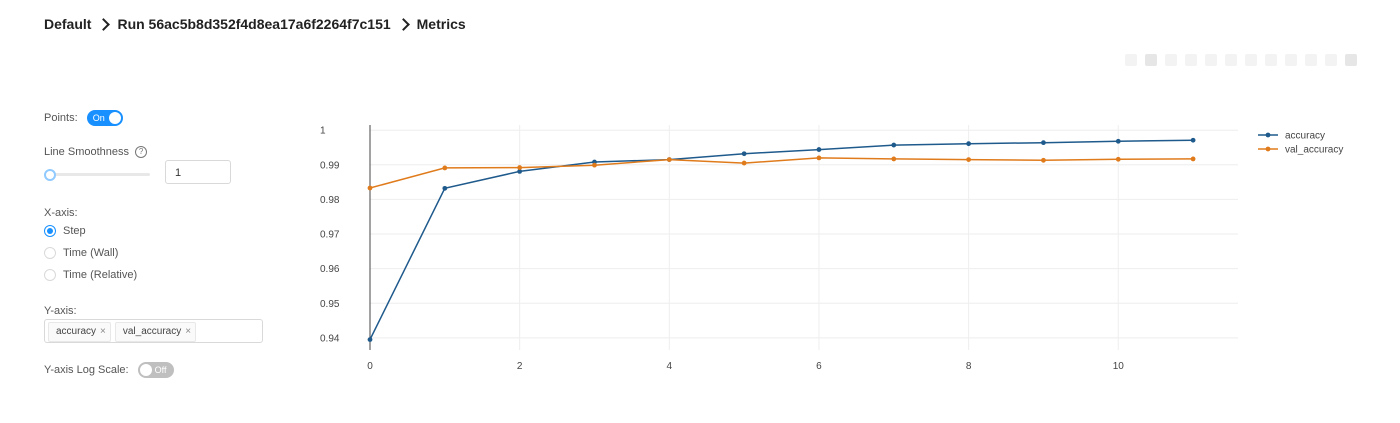 The height and width of the screenshot is (423, 1400). I want to click on xaxis-option-label: Time (Wall), so click(91, 253).